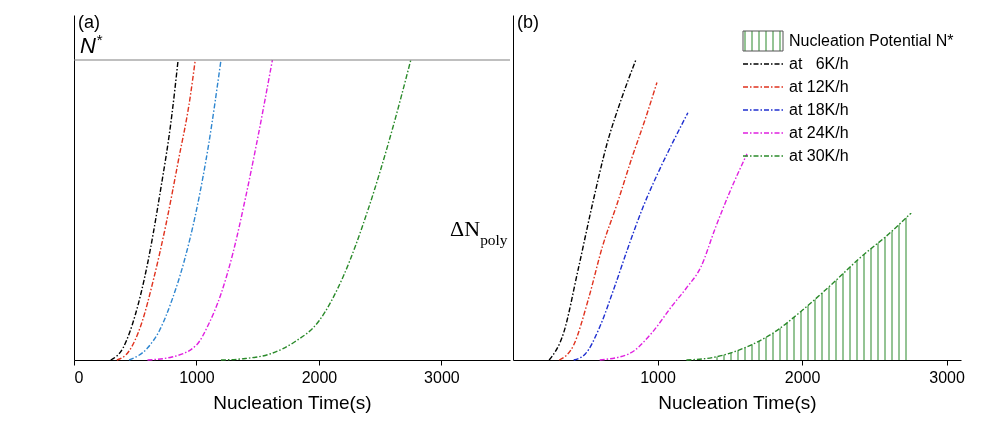  Describe the element at coordinates (89, 22) in the screenshot. I see `chart-title: (a)` at that location.